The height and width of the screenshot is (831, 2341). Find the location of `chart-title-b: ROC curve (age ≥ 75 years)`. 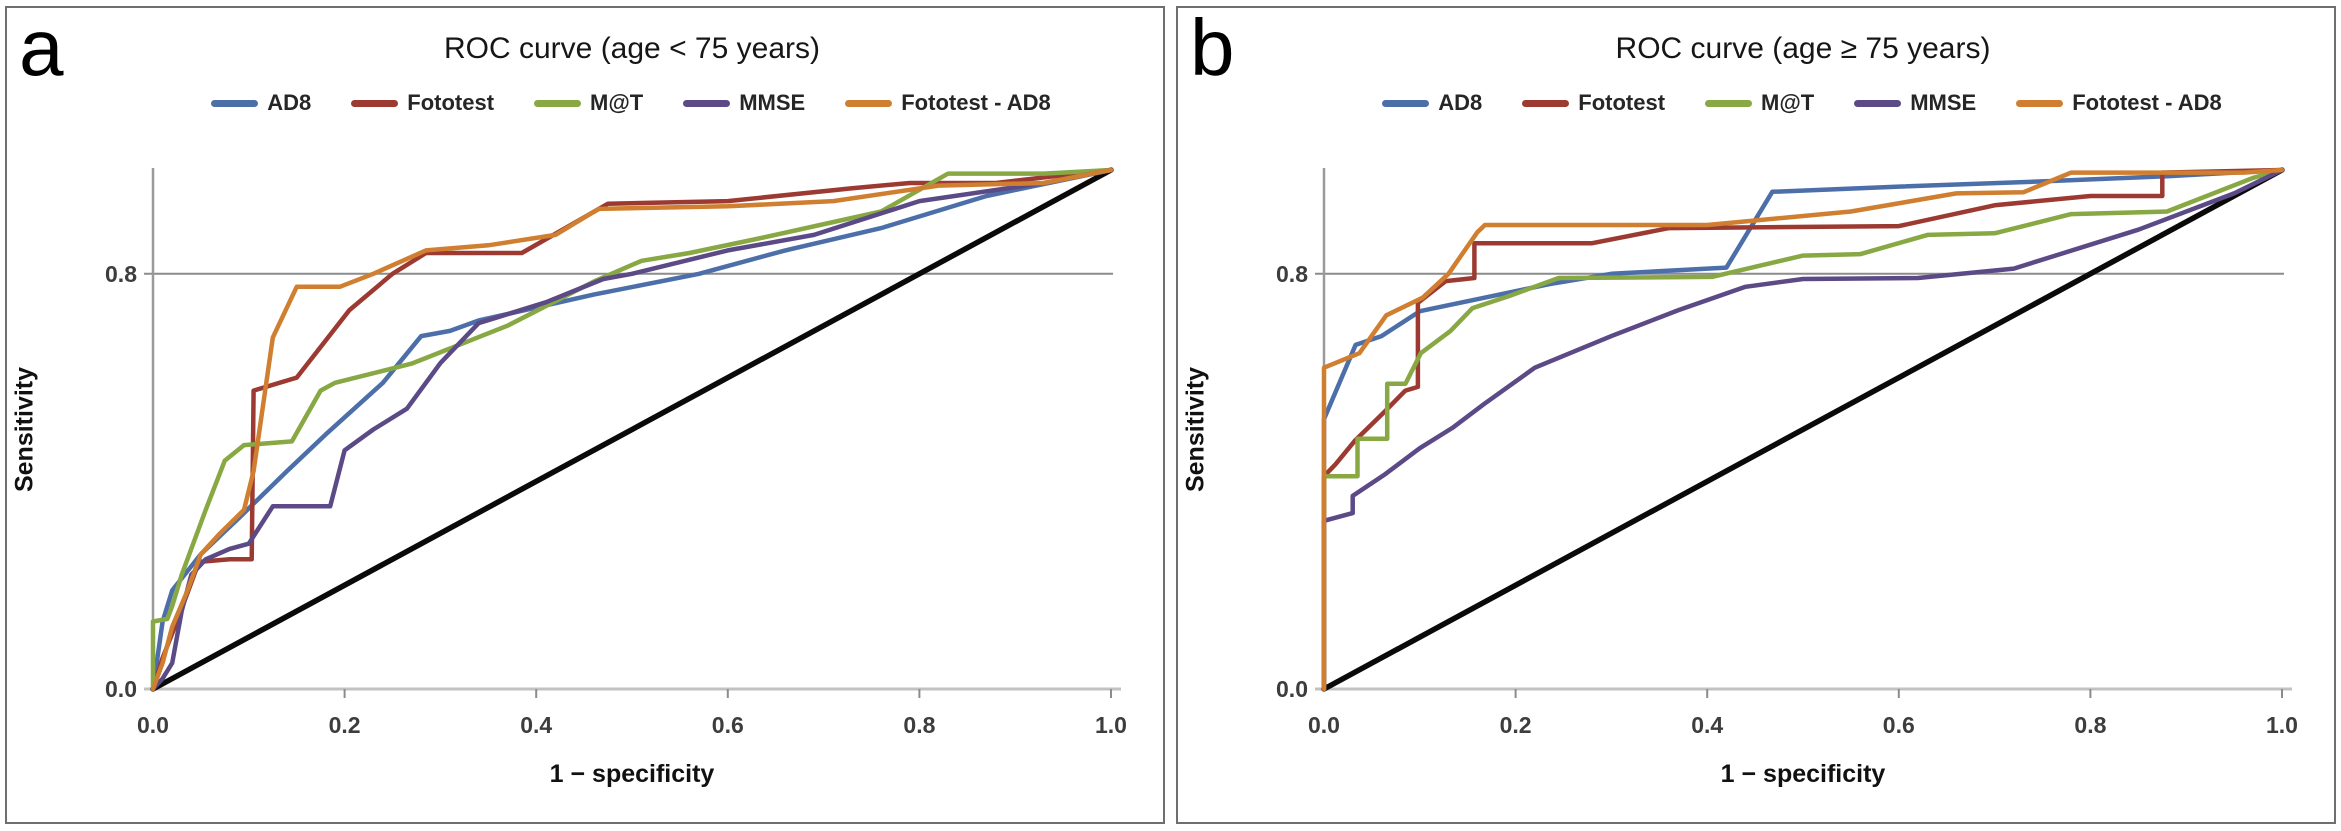

chart-title-b: ROC curve (age ≥ 75 years) is located at coordinates (1803, 48).